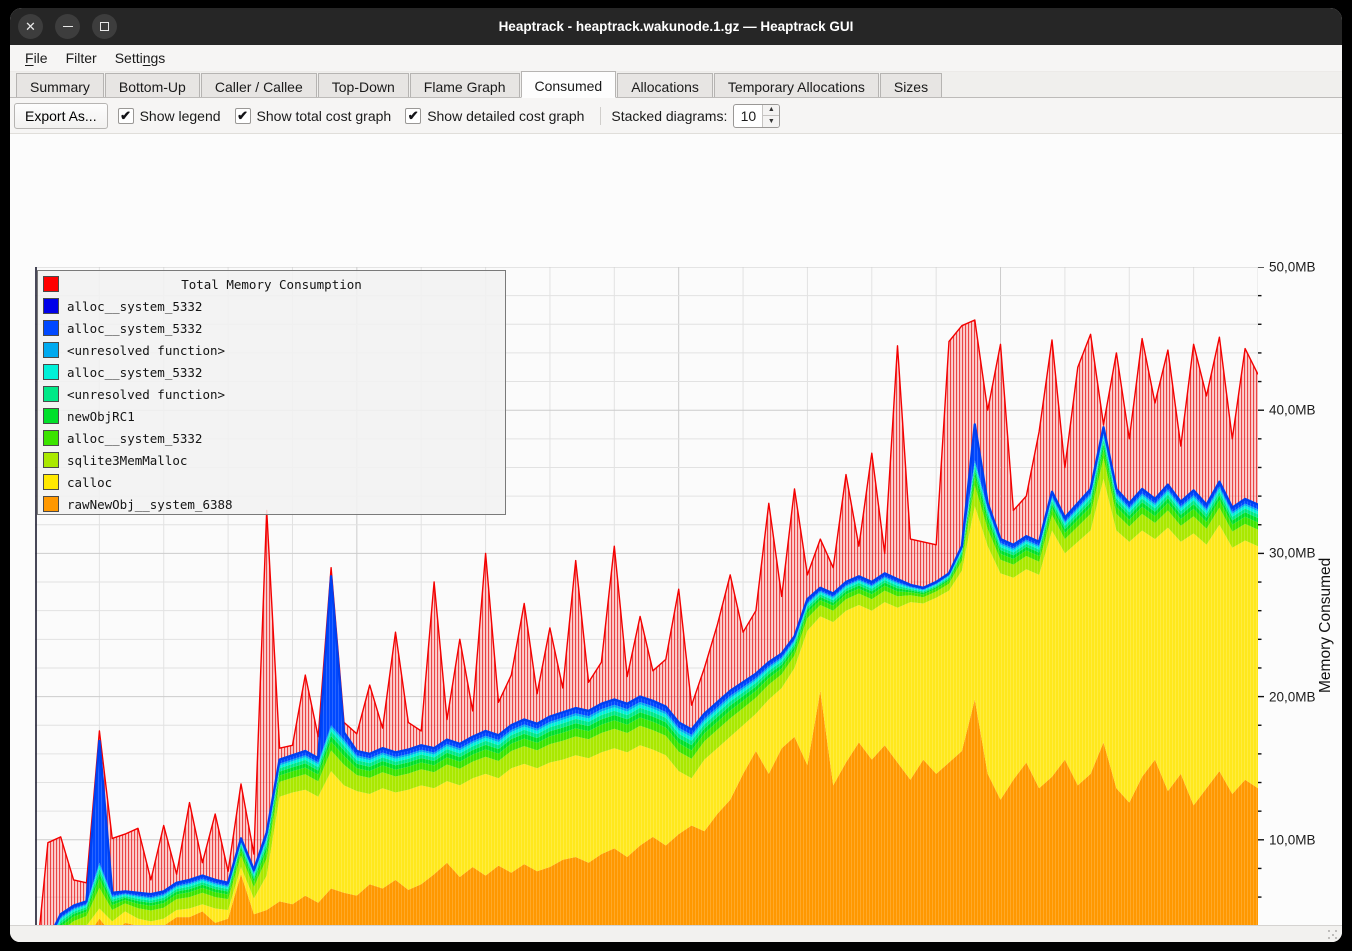  What do you see at coordinates (81, 58) in the screenshot?
I see `menu-item-filter: Filter` at bounding box center [81, 58].